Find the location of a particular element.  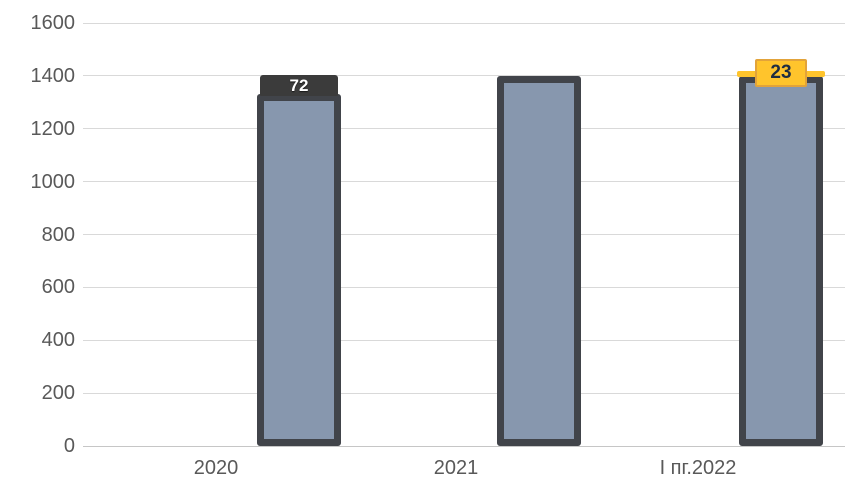

y-axis-label: 200 is located at coordinates (58, 393).